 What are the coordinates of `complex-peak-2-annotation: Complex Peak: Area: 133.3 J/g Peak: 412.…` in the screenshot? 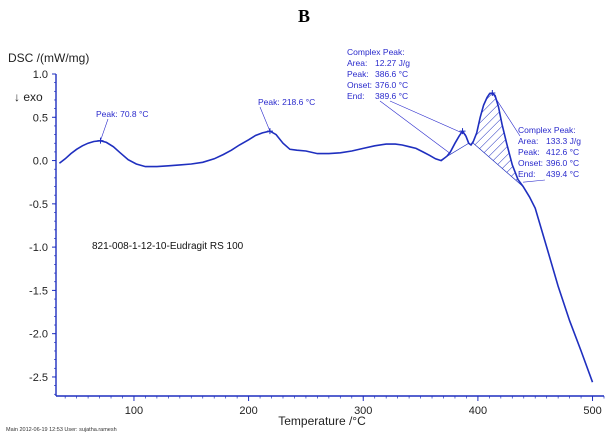 It's located at (549, 152).